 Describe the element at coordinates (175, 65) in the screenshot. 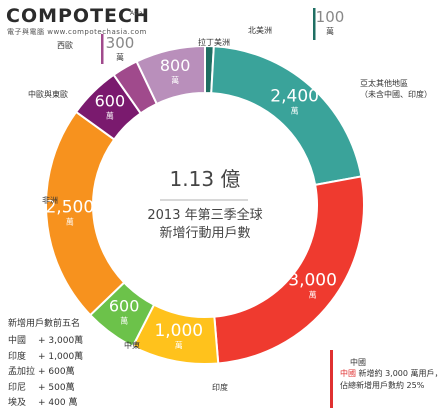

I see `slice-value-label: 800` at that location.